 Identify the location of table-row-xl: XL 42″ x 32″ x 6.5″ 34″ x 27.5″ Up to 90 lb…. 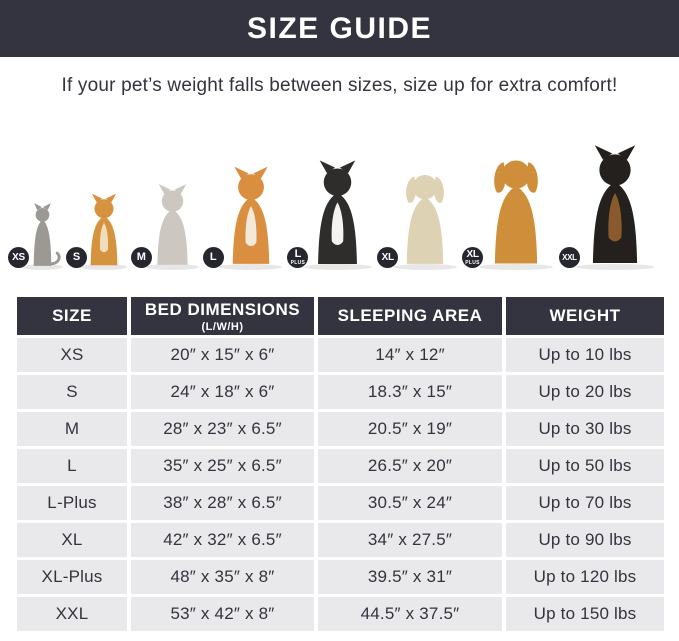
(340, 540).